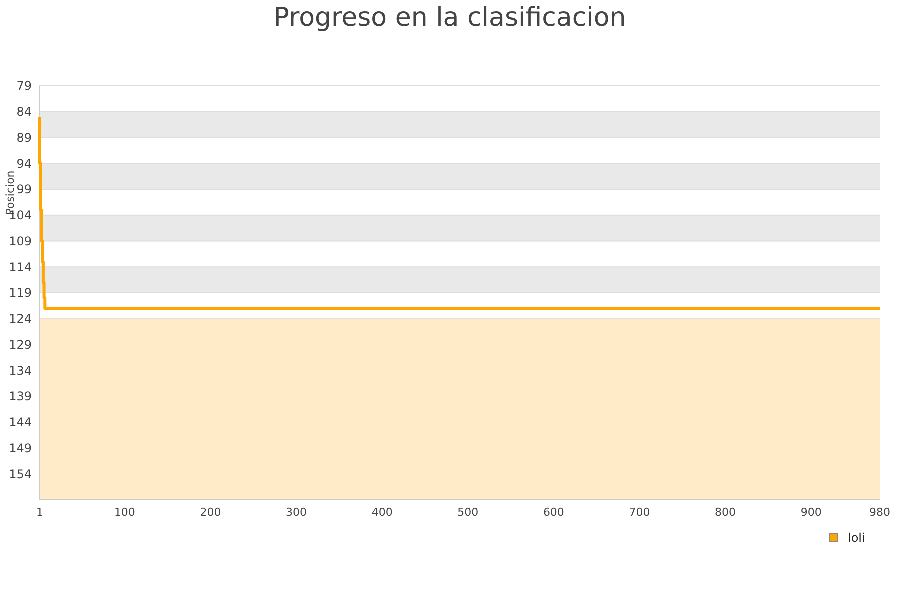 Image resolution: width=900 pixels, height=600 pixels. Describe the element at coordinates (24, 163) in the screenshot. I see `y-tick-label: 94` at that location.